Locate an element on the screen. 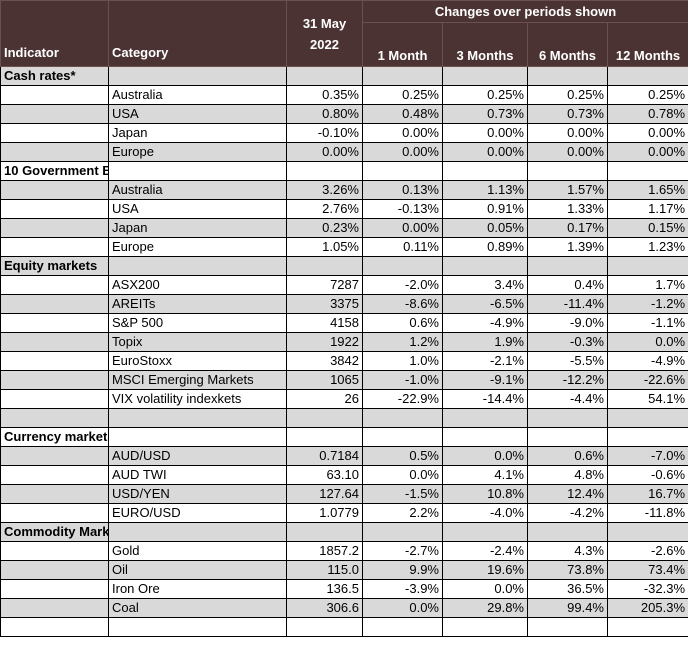 The height and width of the screenshot is (661, 688). value-cell: 63.10 is located at coordinates (324, 475).